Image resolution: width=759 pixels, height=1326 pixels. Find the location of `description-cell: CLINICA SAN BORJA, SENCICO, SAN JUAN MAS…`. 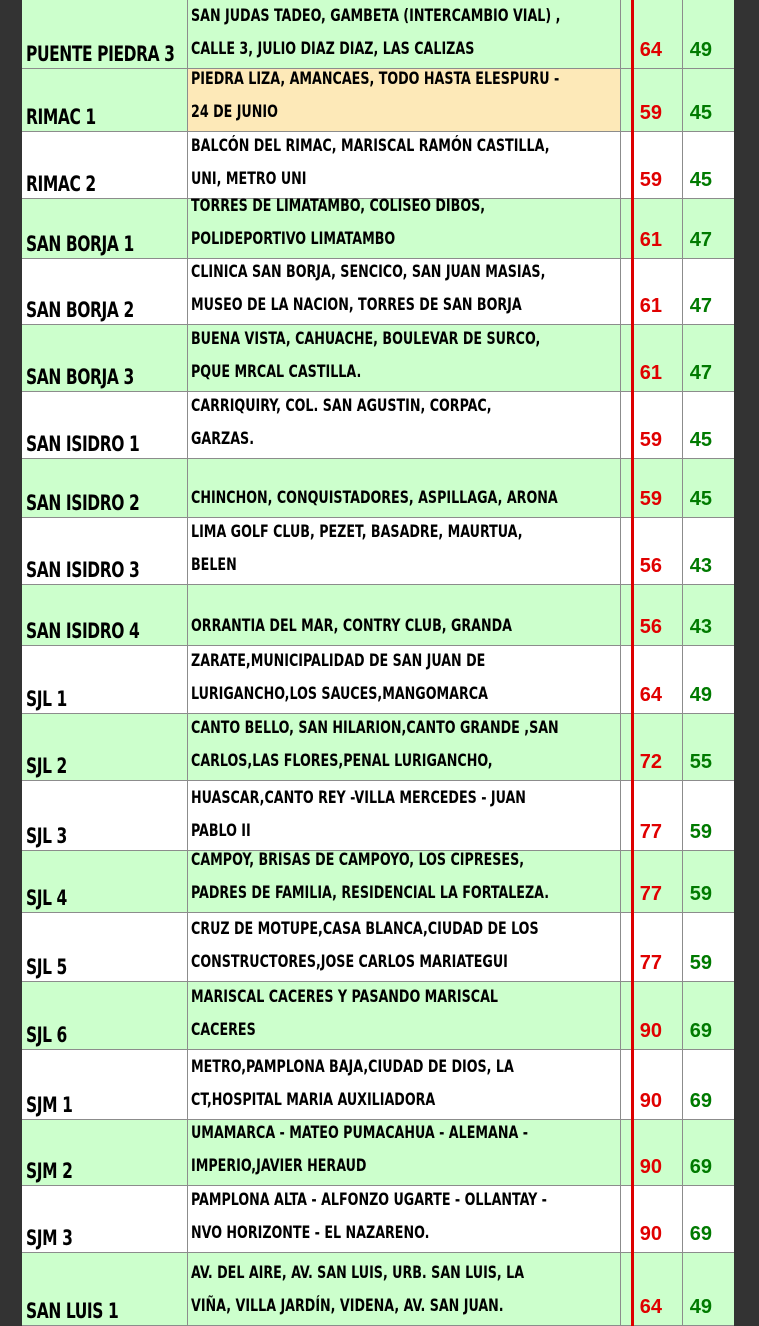

description-cell: CLINICA SAN BORJA, SENCICO, SAN JUAN MAS… is located at coordinates (404, 291).